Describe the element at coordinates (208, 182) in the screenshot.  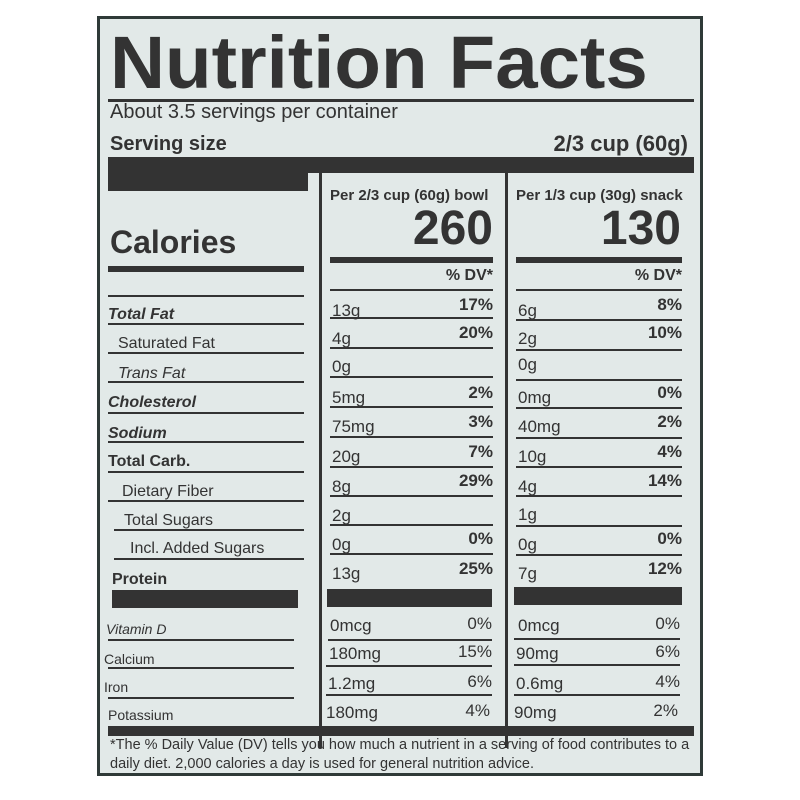
I see `label-col-bar` at that location.